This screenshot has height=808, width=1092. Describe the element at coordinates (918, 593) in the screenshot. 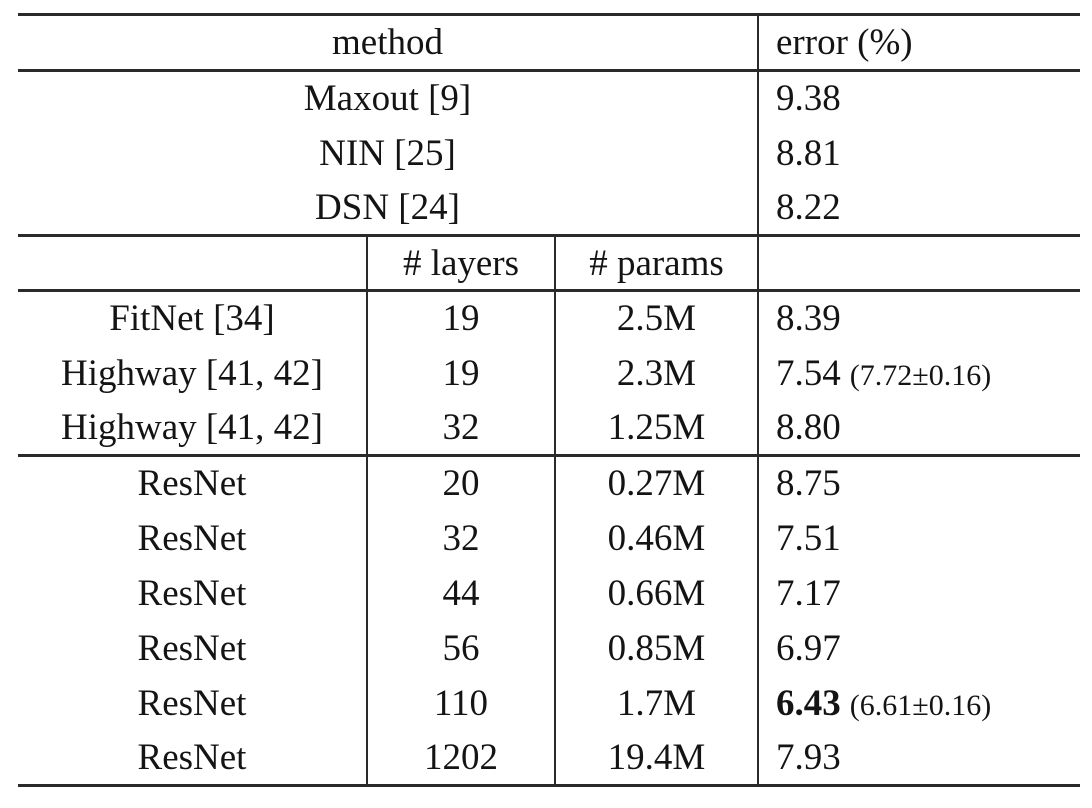

I see `error-cell: 7.17` at that location.